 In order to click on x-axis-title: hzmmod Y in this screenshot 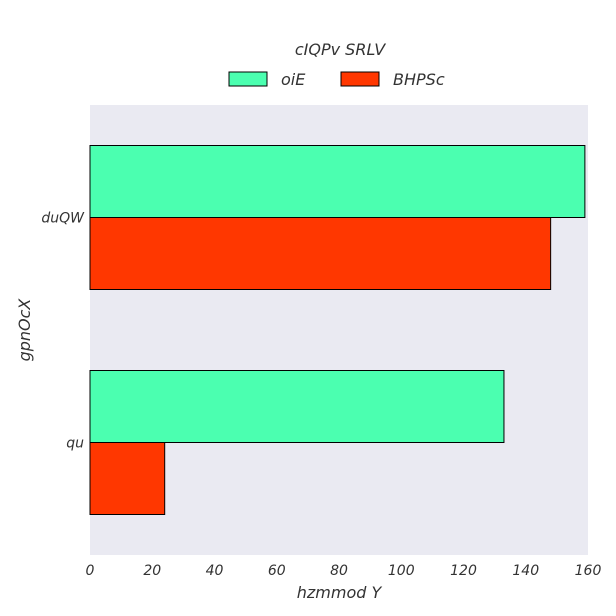, I will do `click(340, 592)`.